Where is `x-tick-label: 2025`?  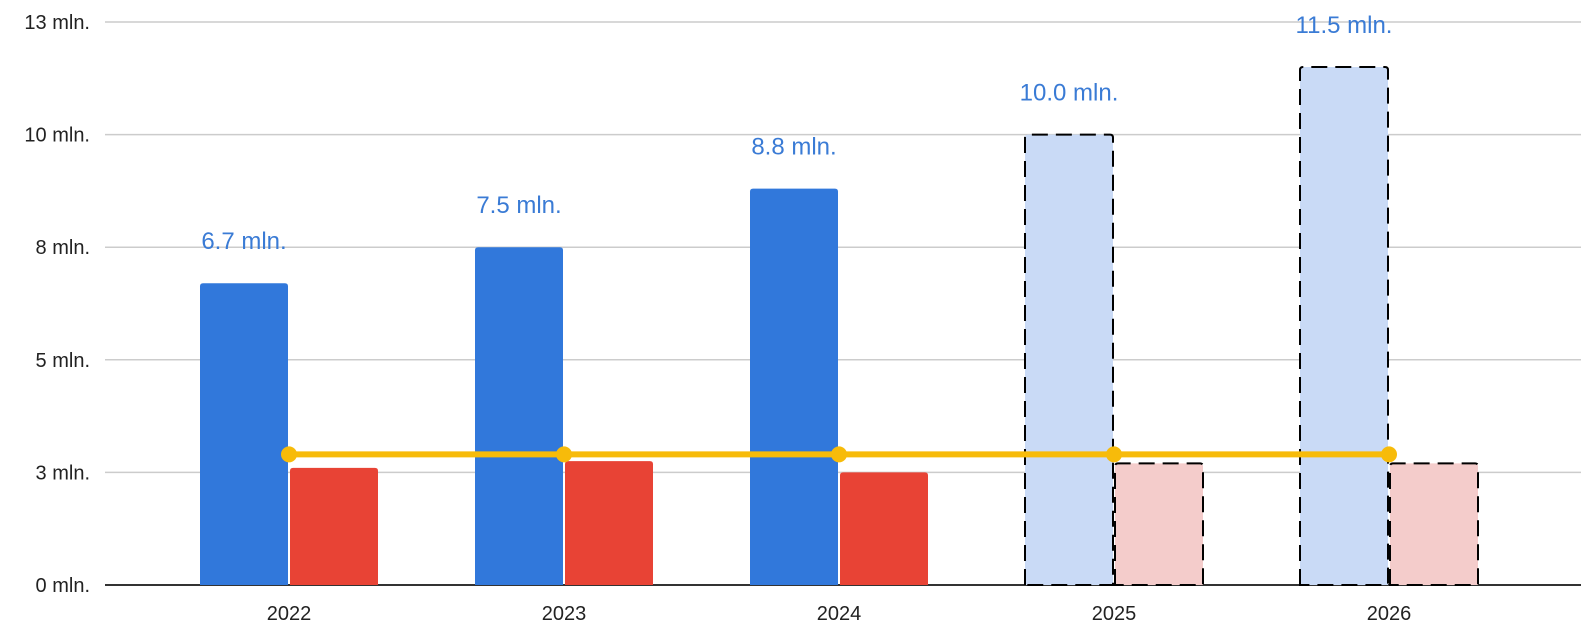 x-tick-label: 2025 is located at coordinates (1114, 614).